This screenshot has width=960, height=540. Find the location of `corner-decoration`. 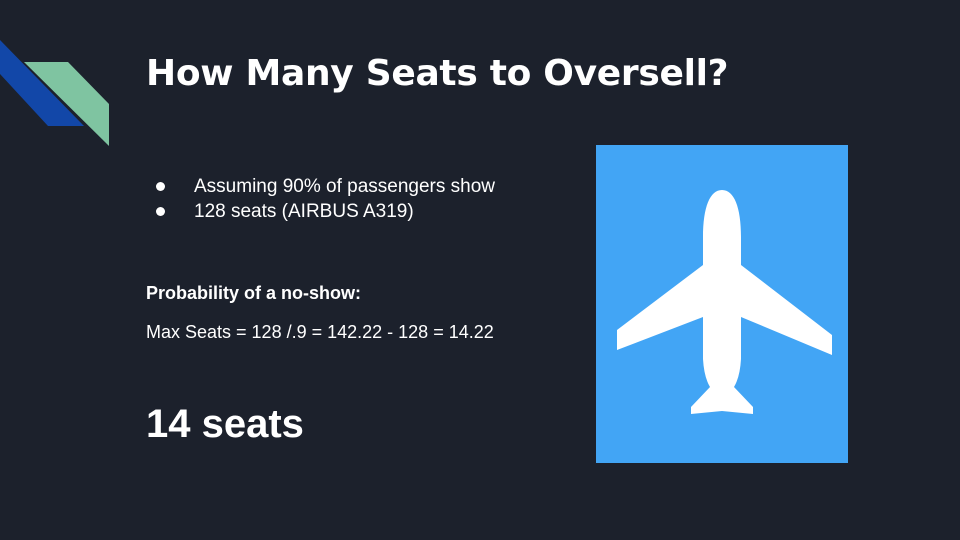

corner-decoration is located at coordinates (54, 93).